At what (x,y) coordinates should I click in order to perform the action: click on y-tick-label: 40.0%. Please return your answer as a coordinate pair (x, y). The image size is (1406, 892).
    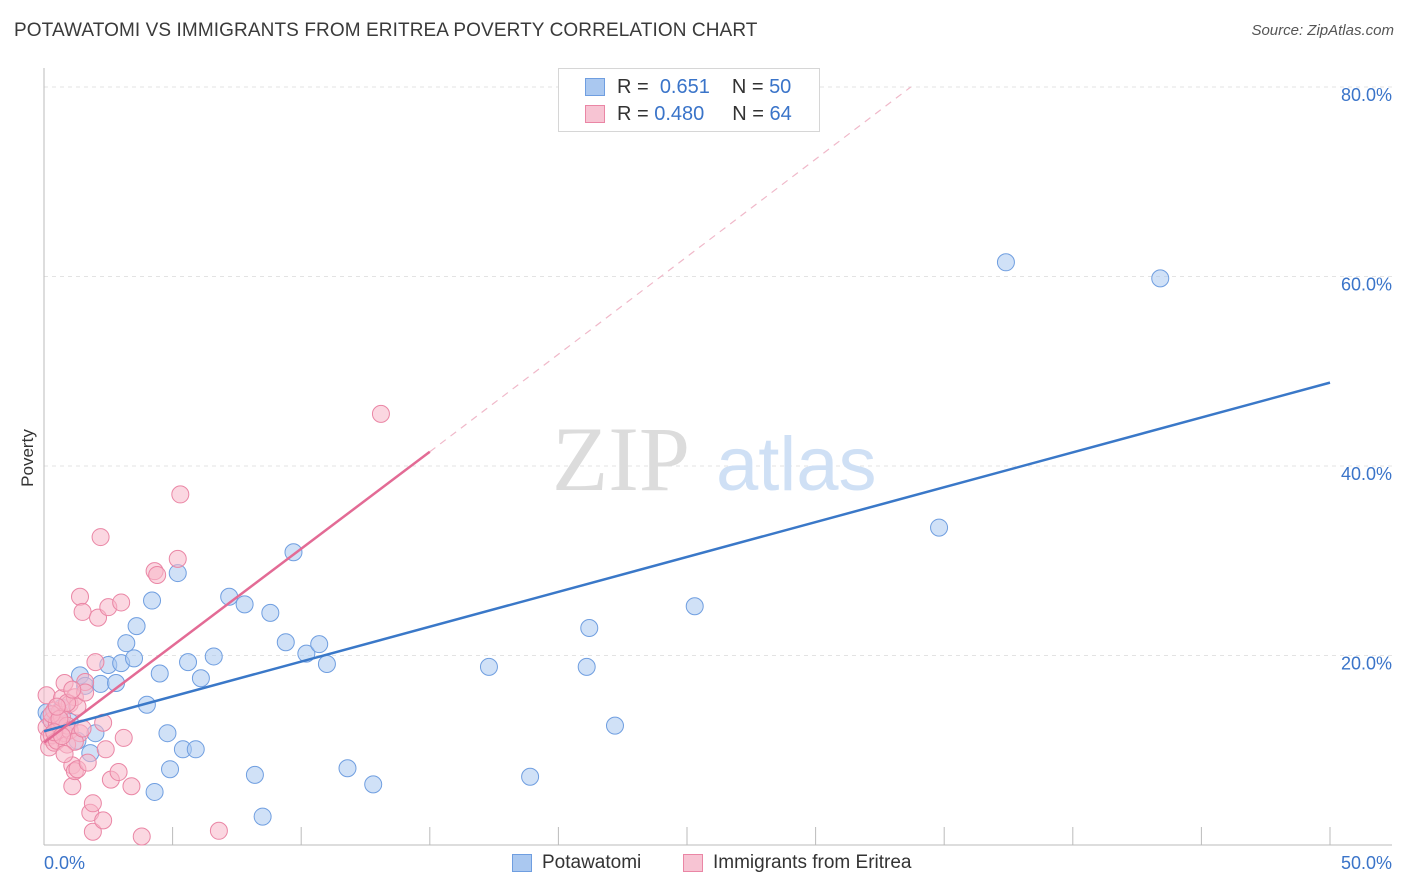
    Looking at the image, I should click on (1366, 474).